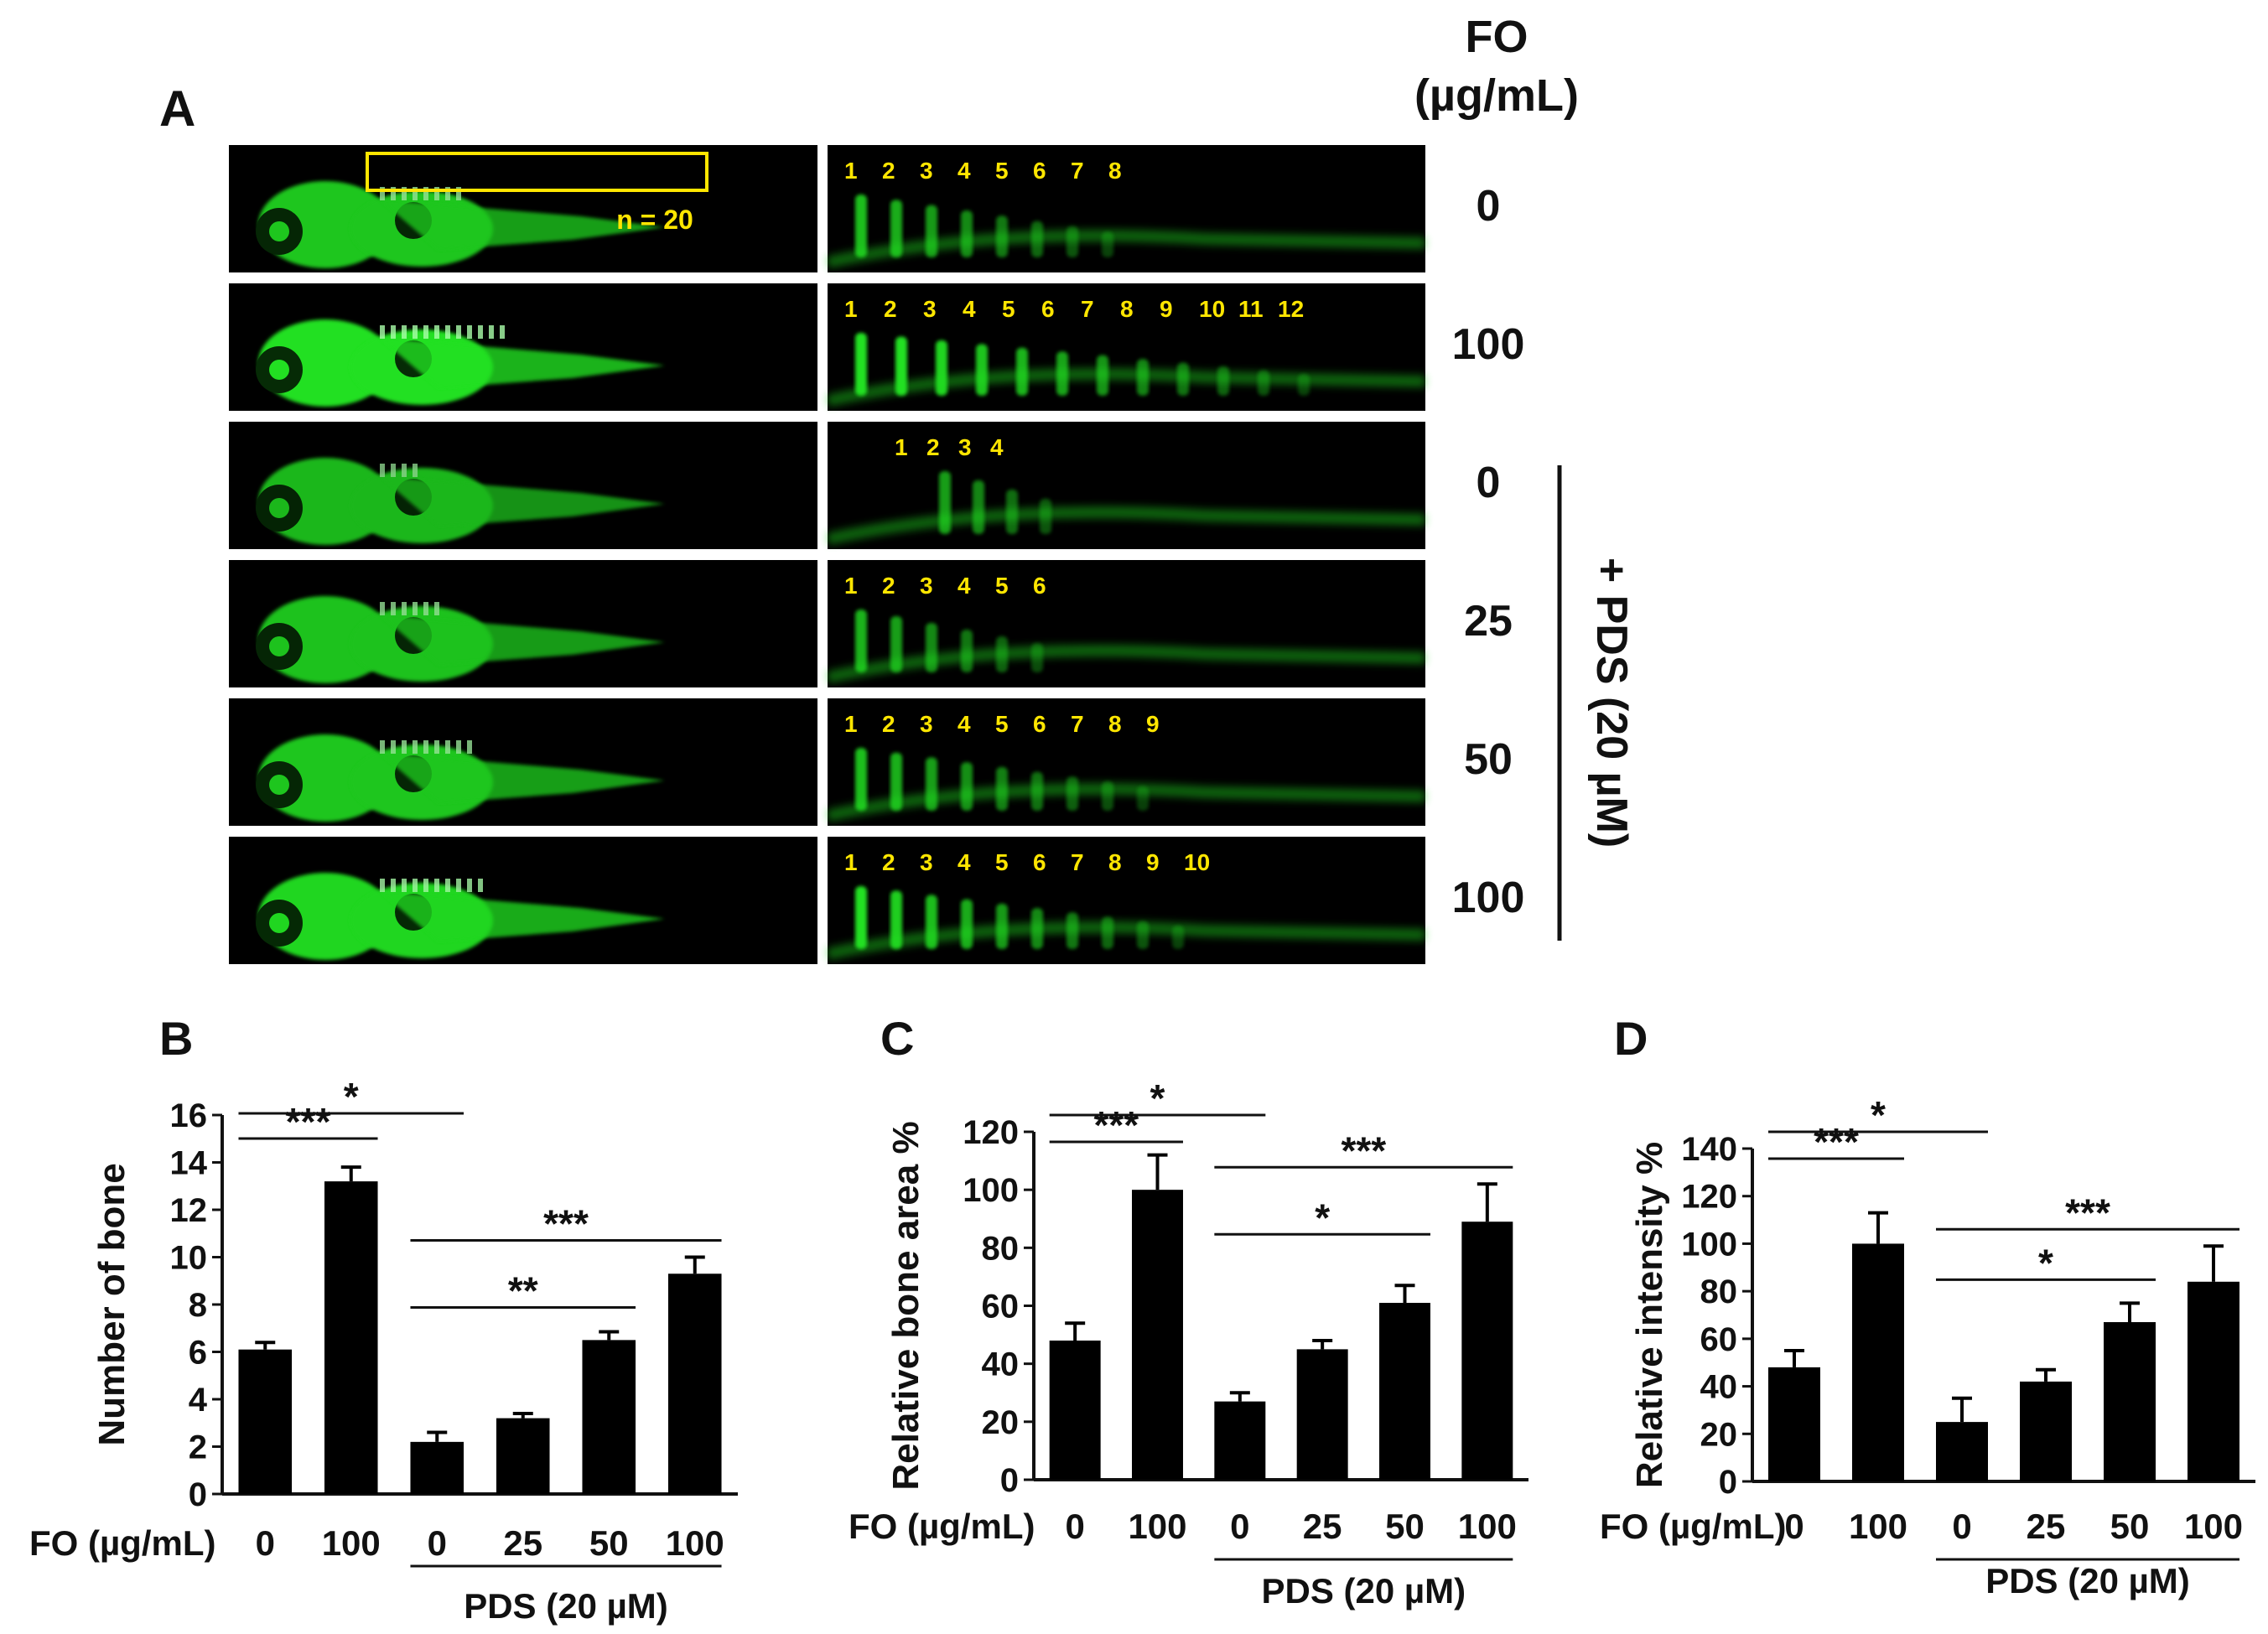 This screenshot has width=2268, height=1634. I want to click on y-tick-label: 8, so click(198, 1306).